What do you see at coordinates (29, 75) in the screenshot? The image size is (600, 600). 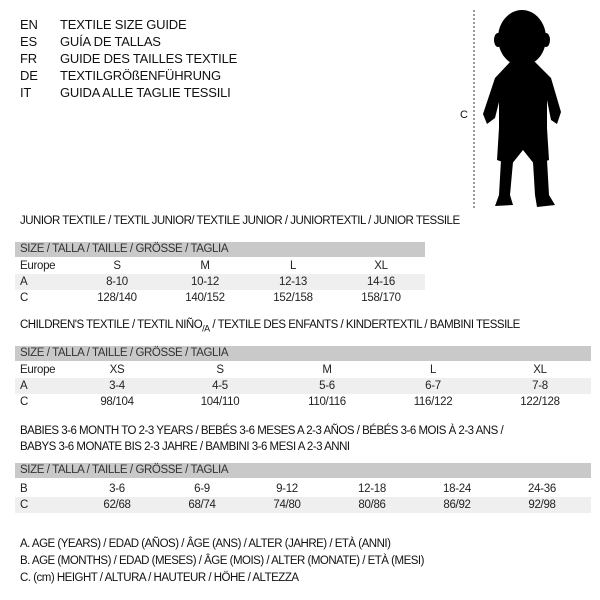 I see `language-code: DE` at bounding box center [29, 75].